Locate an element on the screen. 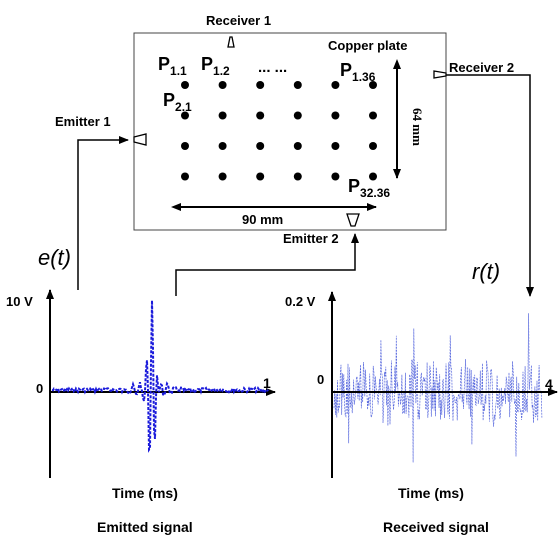 The height and width of the screenshot is (538, 560). emitted-waveform is located at coordinates (160, 376).